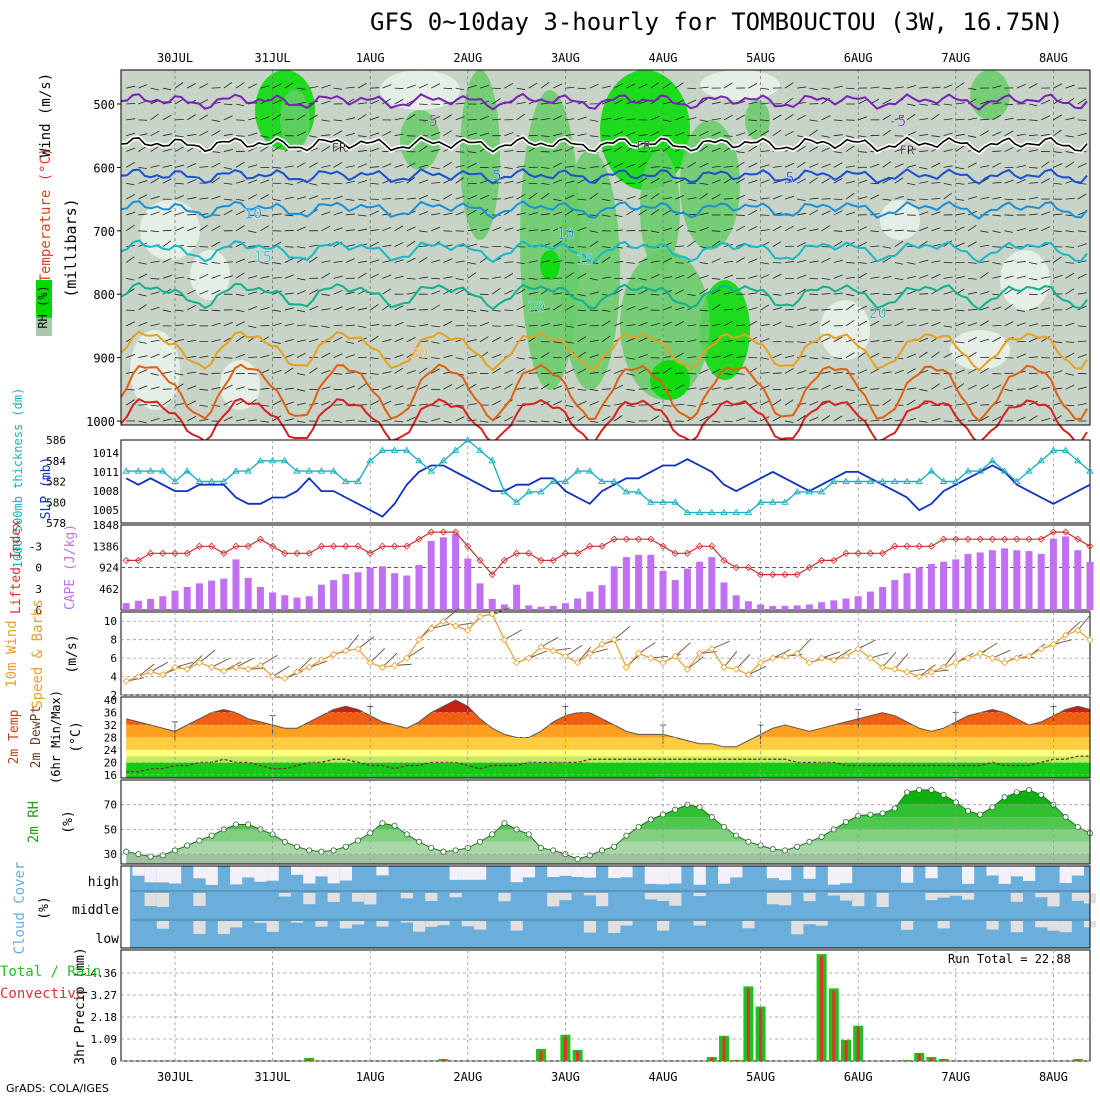  I want to click on wind-tick-label: 4, so click(113, 677).